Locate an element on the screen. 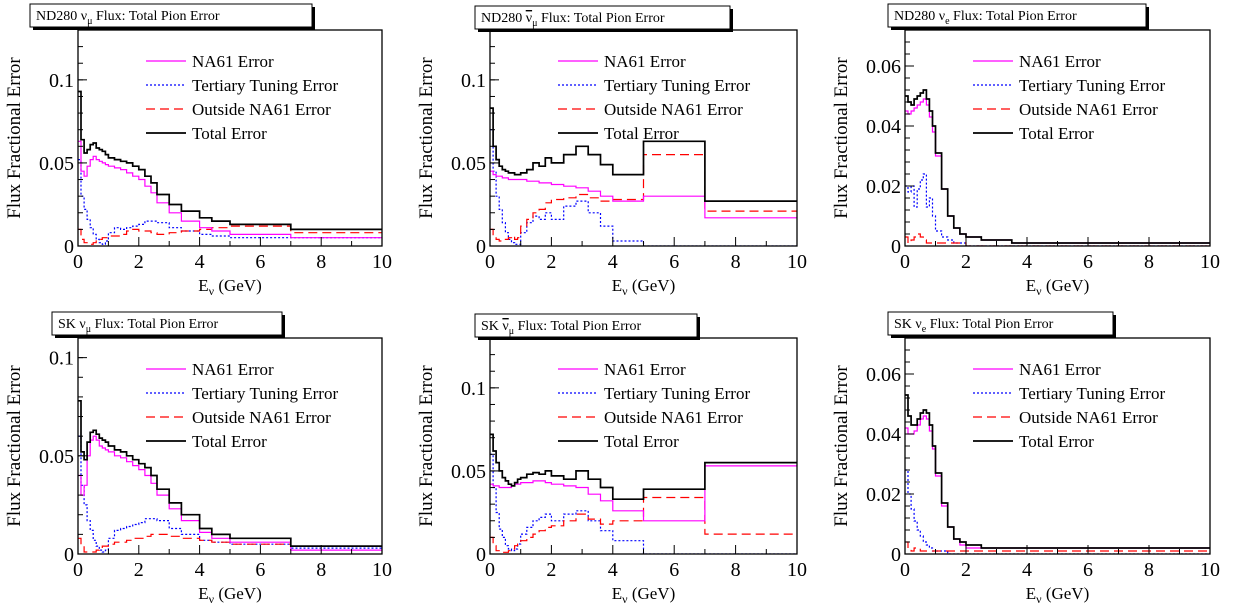 The height and width of the screenshot is (608, 1238). outside-series-line is located at coordinates (1057, 546).